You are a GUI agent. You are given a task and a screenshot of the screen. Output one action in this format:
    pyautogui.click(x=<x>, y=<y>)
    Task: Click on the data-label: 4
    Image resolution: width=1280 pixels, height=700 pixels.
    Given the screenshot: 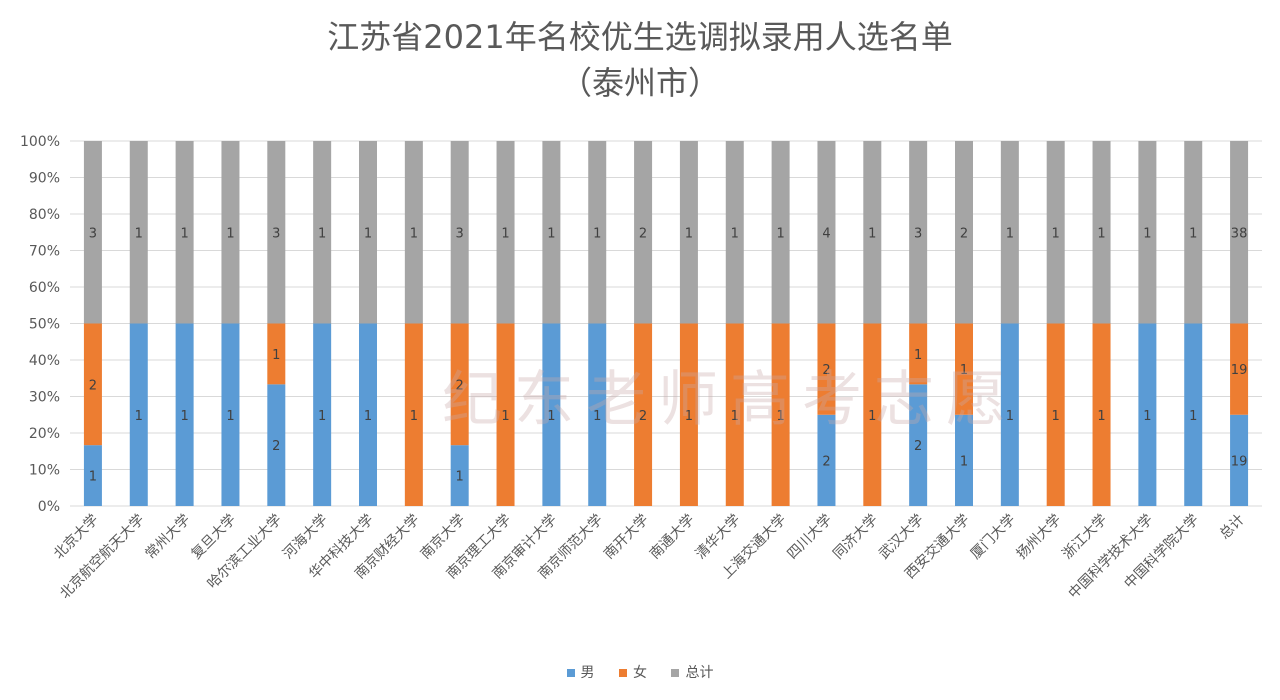 What is the action you would take?
    pyautogui.click(x=826, y=233)
    